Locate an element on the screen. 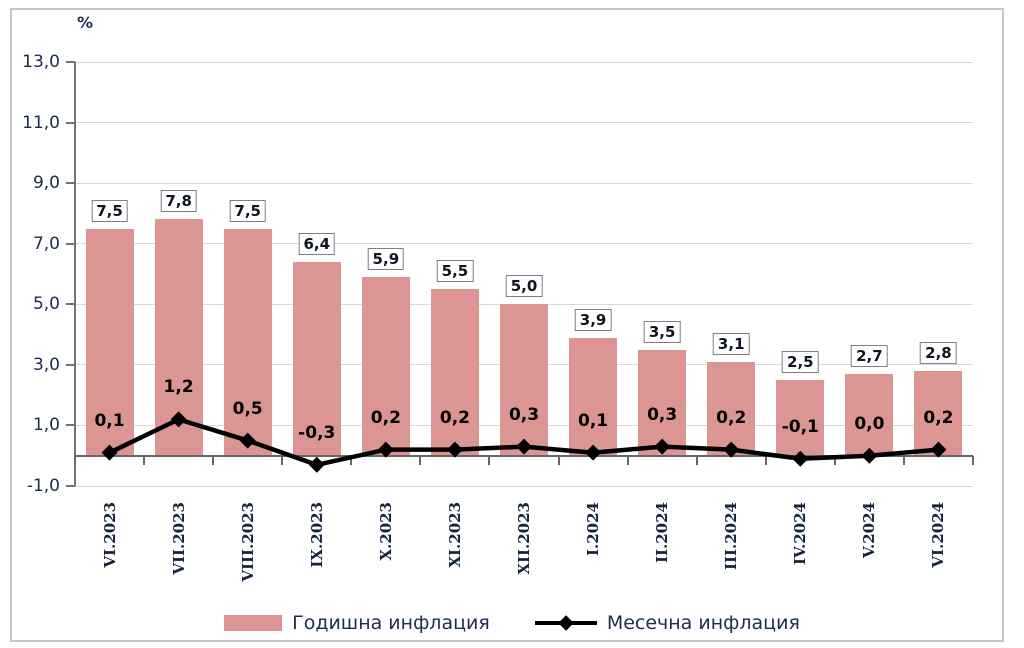 Image resolution: width=1024 pixels, height=648 pixels. x-tick-label: III.2024 is located at coordinates (731, 536).